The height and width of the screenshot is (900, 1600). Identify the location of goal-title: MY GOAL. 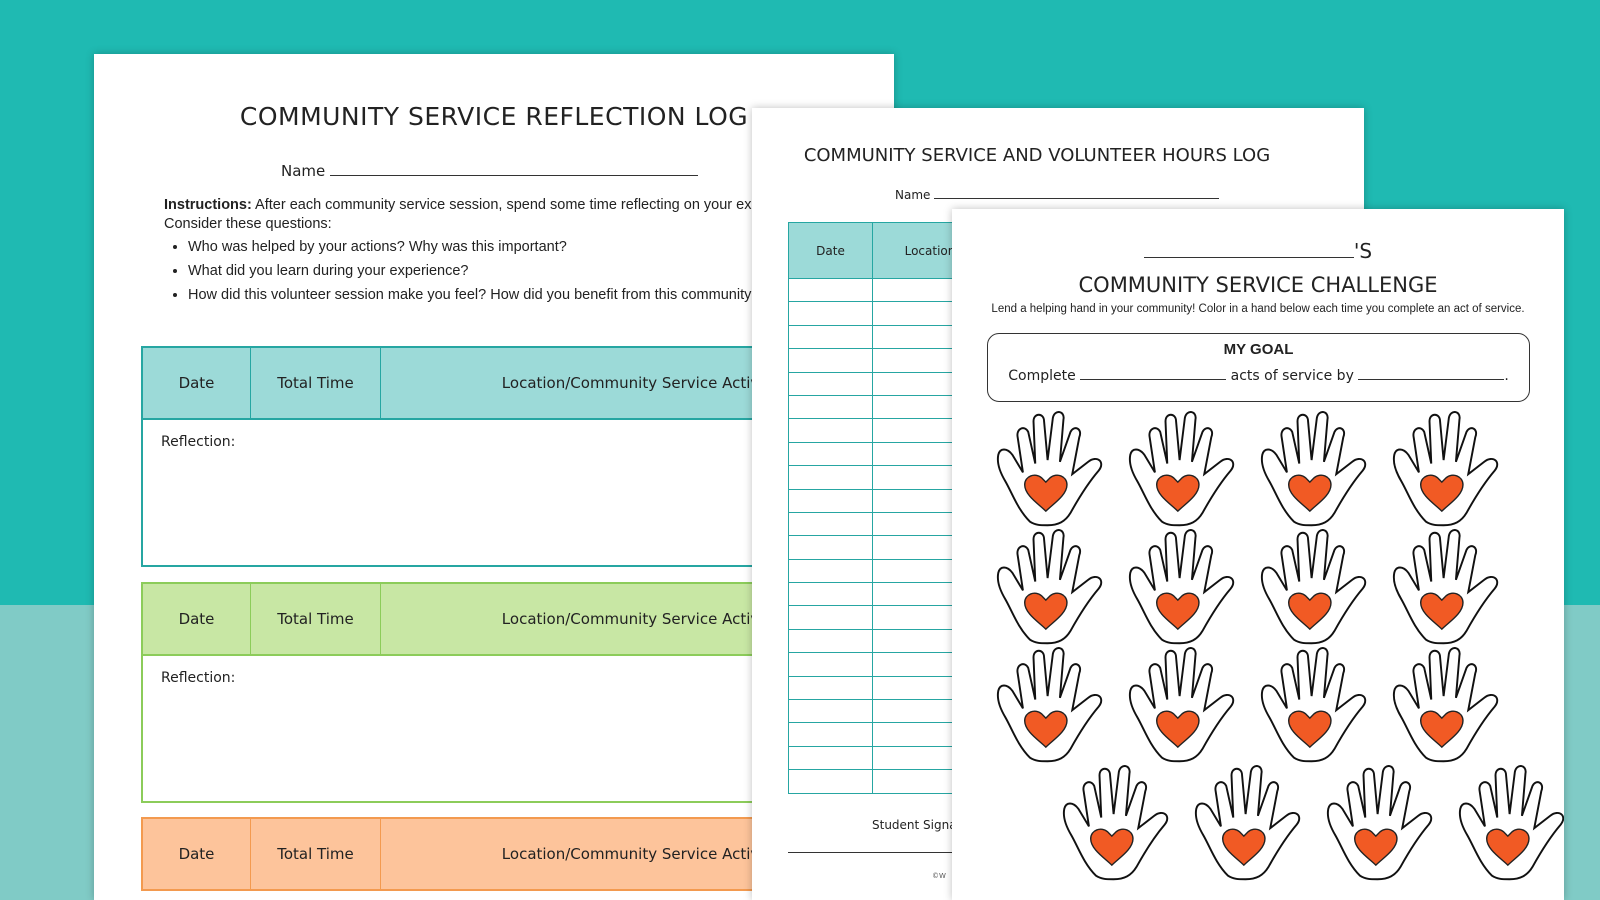
(1258, 349).